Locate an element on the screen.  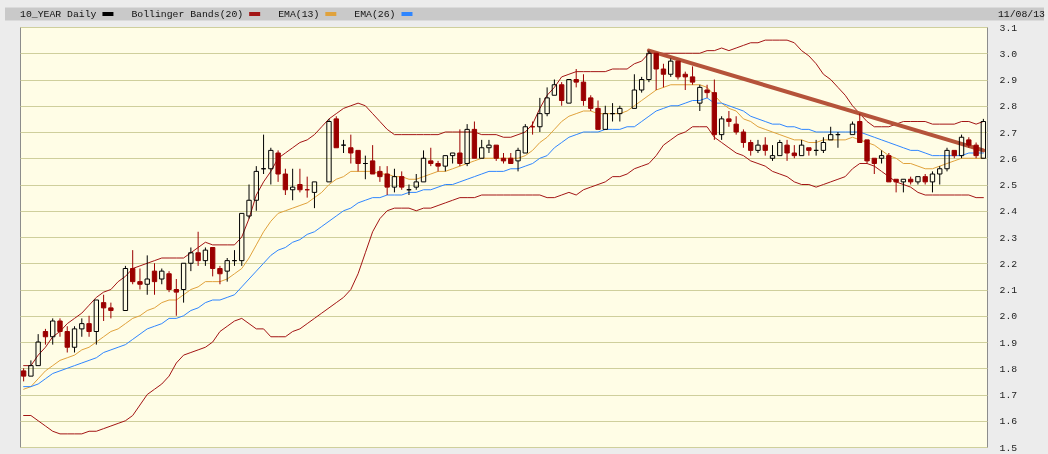
y-tick-label: 2.6 is located at coordinates (1008, 159).